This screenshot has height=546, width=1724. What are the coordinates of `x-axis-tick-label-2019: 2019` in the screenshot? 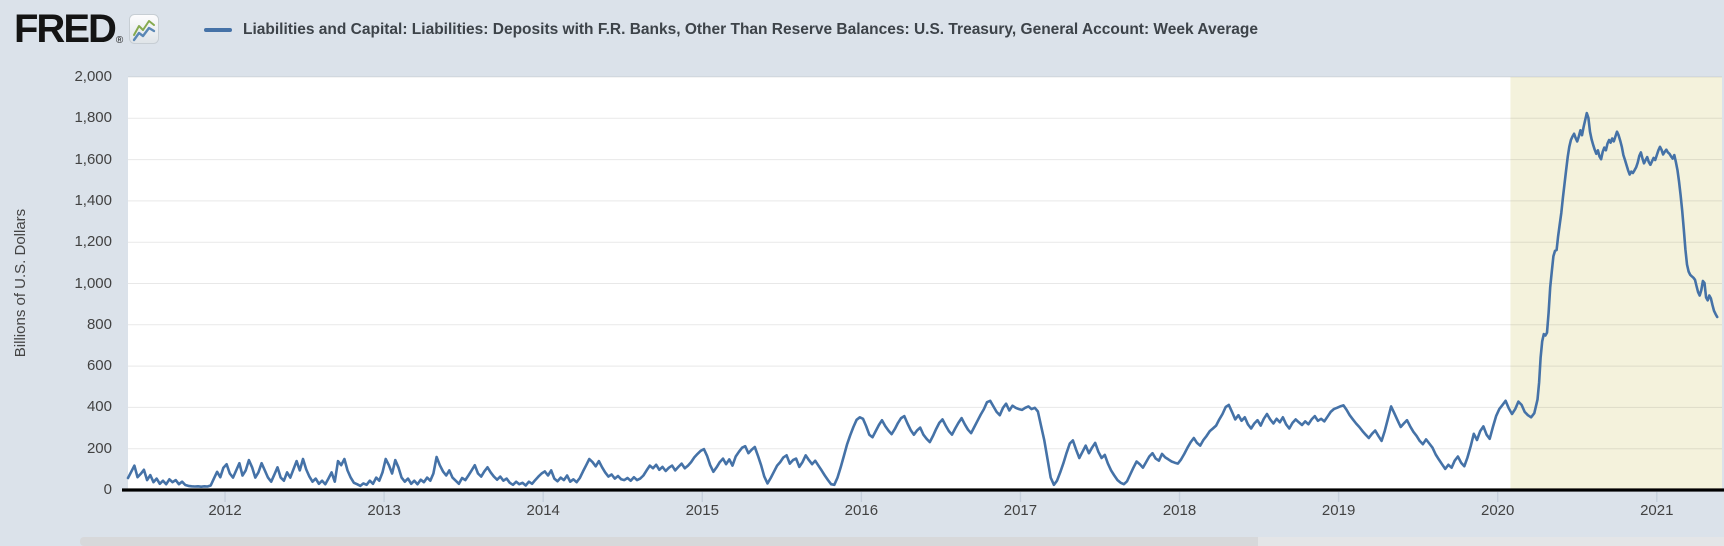 It's located at (1338, 510).